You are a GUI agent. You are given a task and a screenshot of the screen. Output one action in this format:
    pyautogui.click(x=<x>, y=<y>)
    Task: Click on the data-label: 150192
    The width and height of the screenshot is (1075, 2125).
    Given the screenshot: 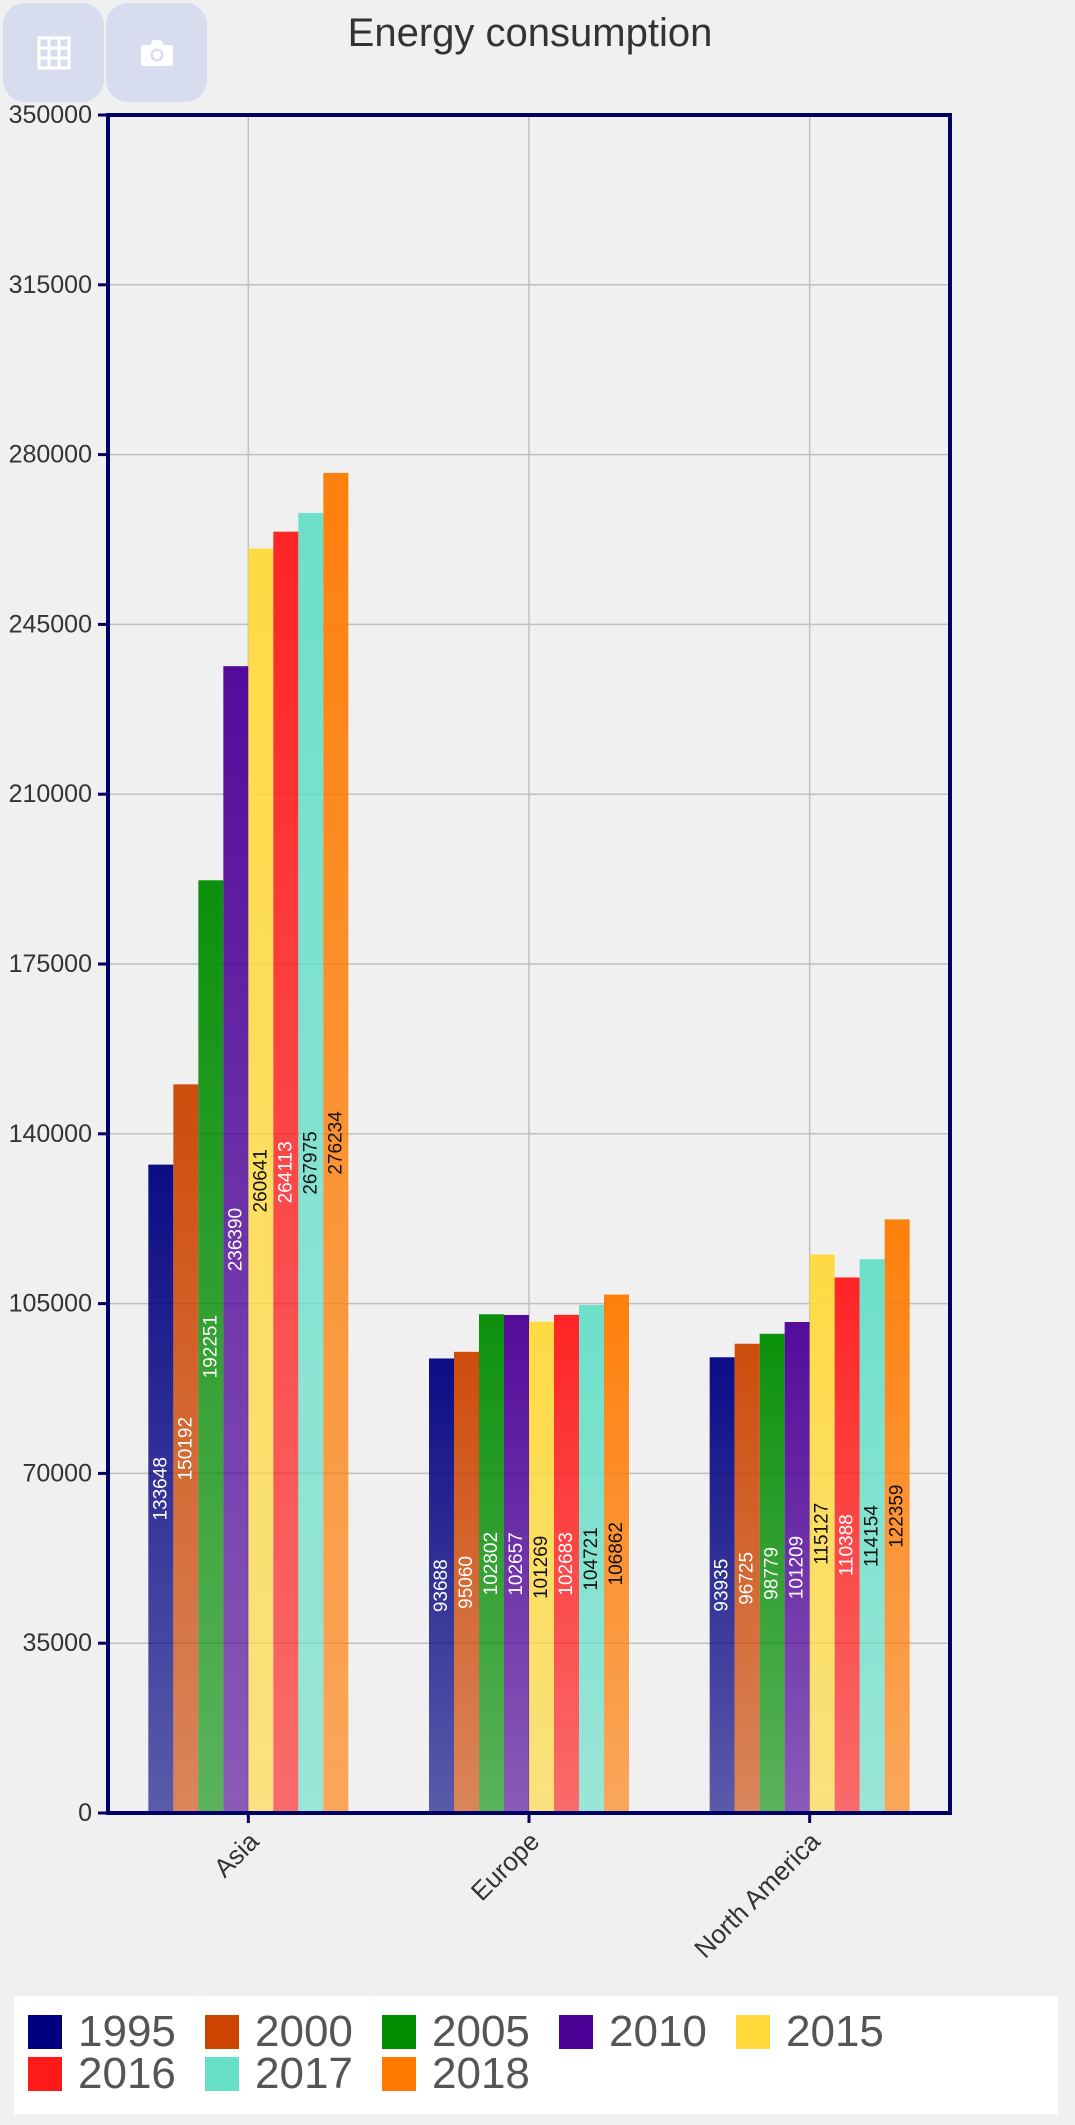 What is the action you would take?
    pyautogui.click(x=185, y=1448)
    